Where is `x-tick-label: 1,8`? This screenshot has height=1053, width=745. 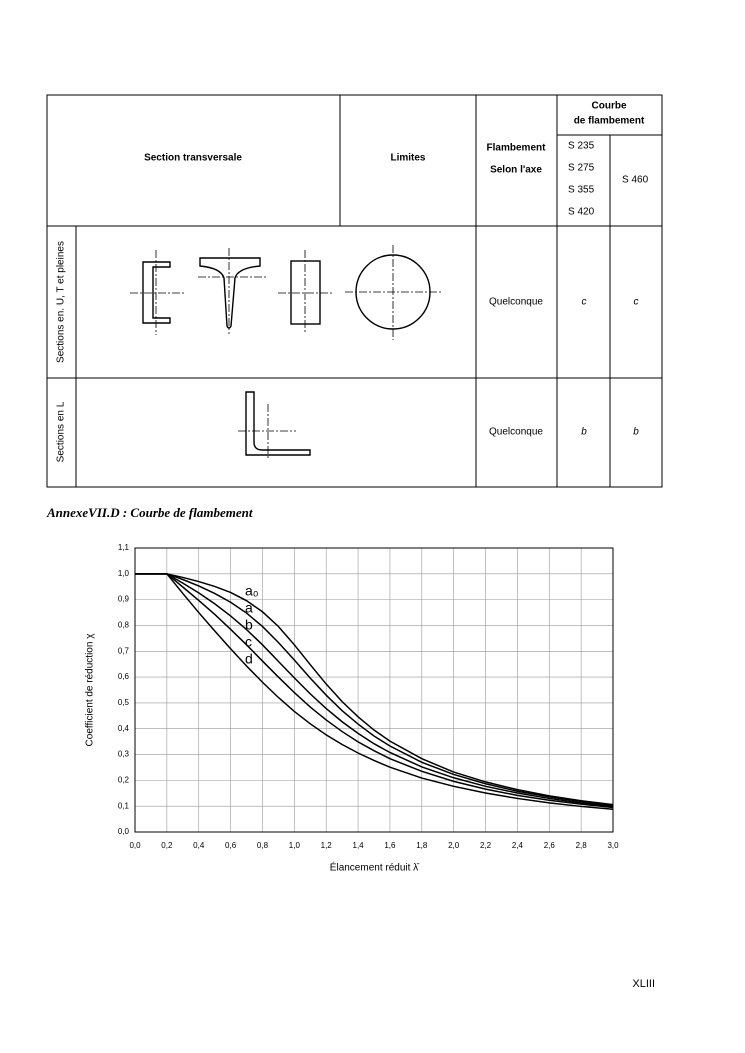 x-tick-label: 1,8 is located at coordinates (422, 845).